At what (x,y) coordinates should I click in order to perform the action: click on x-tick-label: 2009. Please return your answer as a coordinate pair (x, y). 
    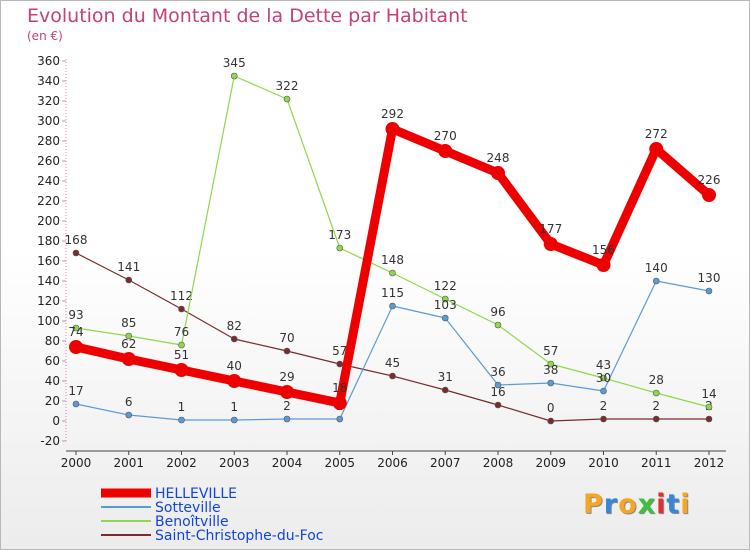
    Looking at the image, I should click on (550, 463).